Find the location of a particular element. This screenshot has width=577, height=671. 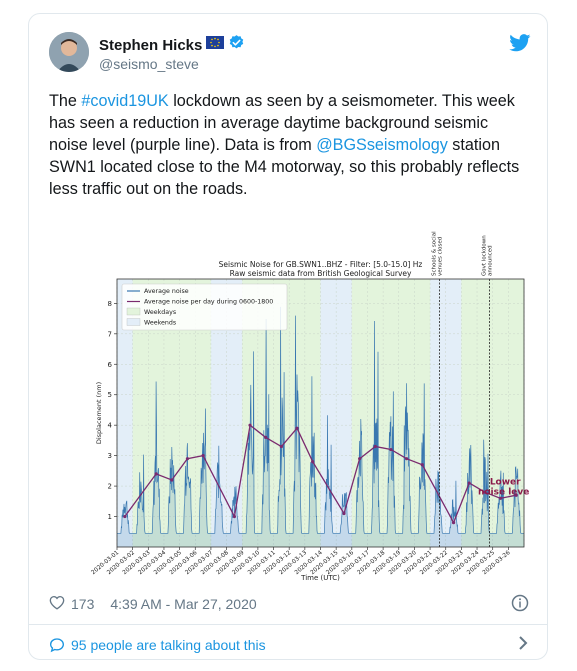

tweet-timestamp: 4:39 AM - Mar 27, 2020 is located at coordinates (183, 604).